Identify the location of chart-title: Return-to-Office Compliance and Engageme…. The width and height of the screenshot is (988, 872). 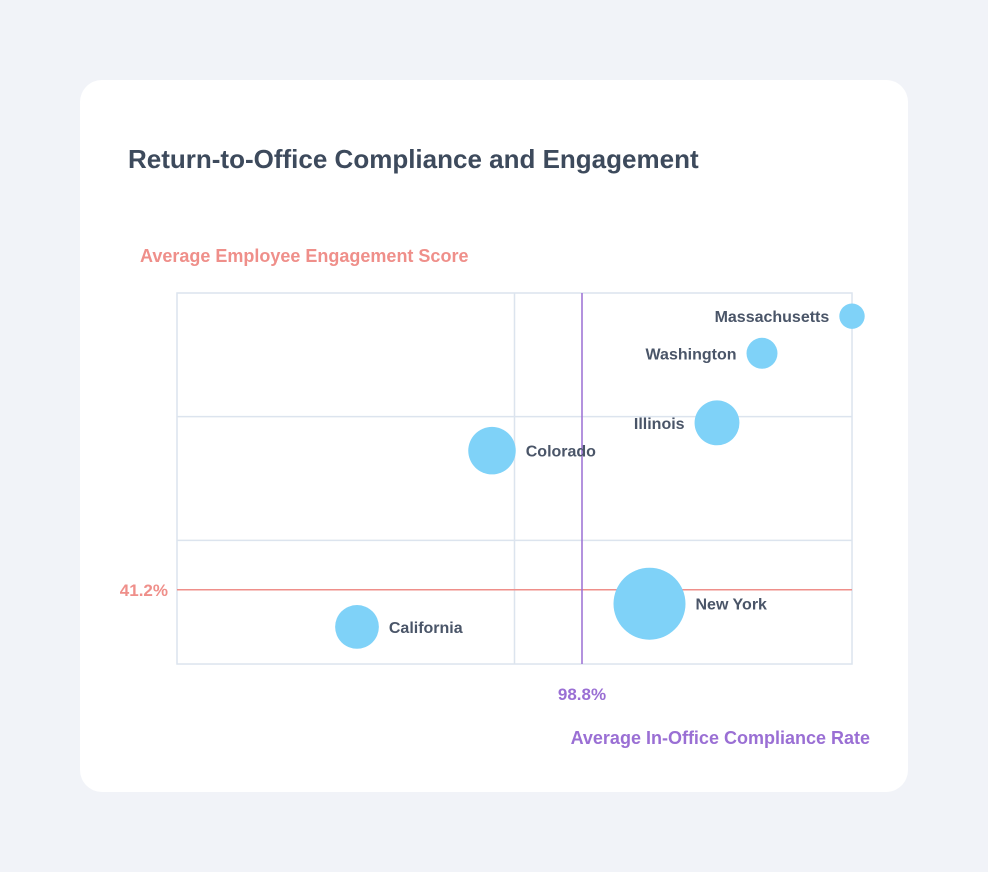
(413, 159).